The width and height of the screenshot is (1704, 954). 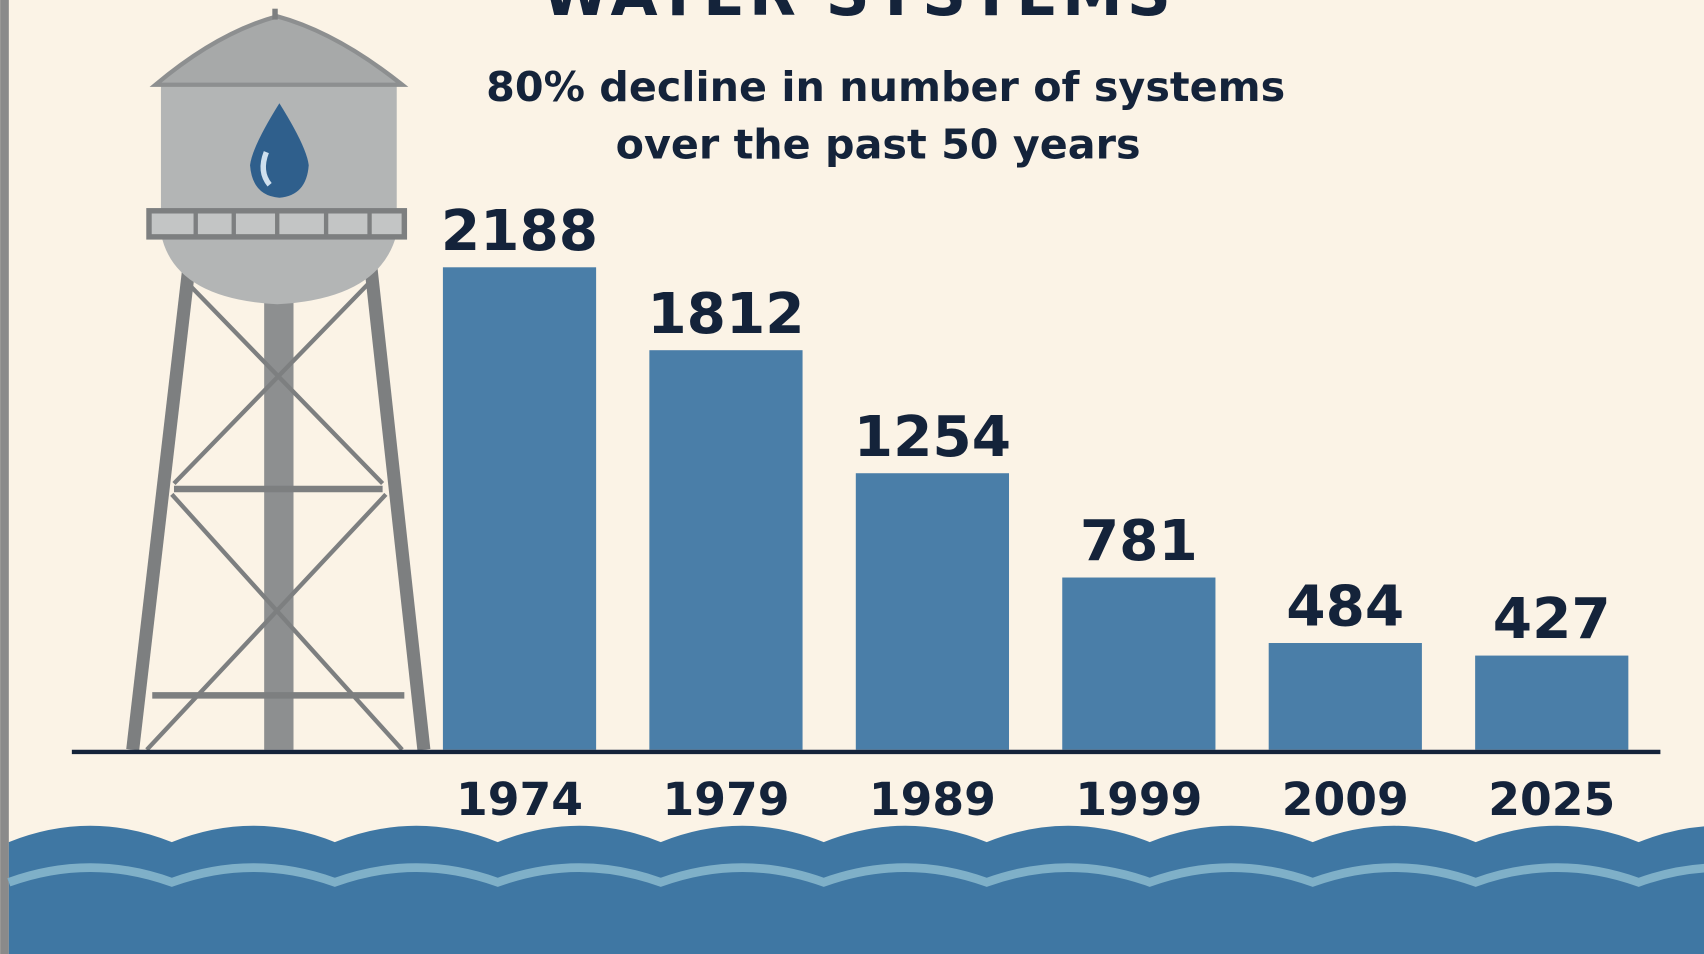 I want to click on value-label: 484, so click(x=1345, y=607).